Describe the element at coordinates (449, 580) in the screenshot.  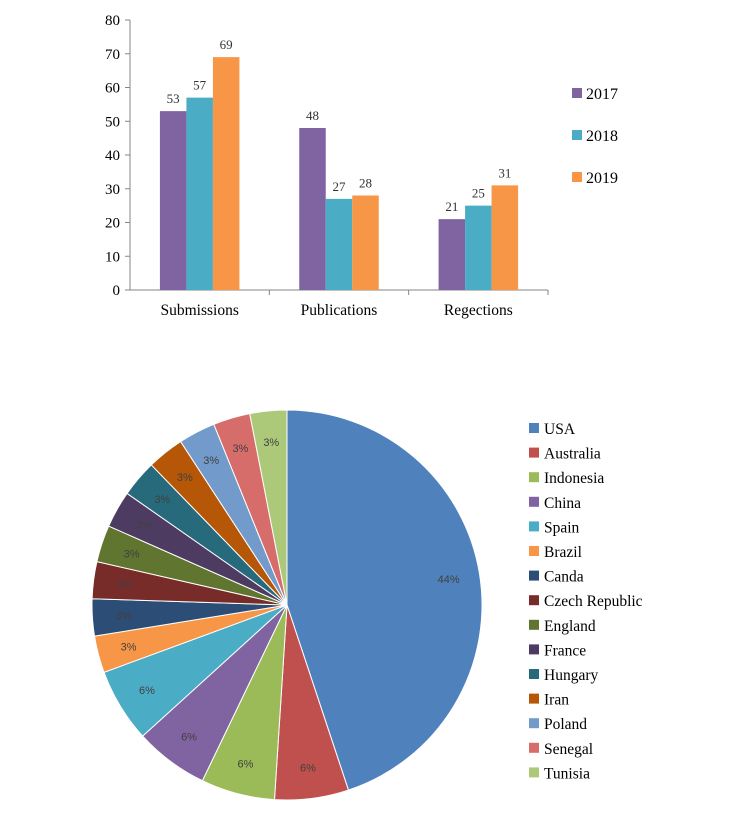
I see `pie-data-label: 44%` at that location.